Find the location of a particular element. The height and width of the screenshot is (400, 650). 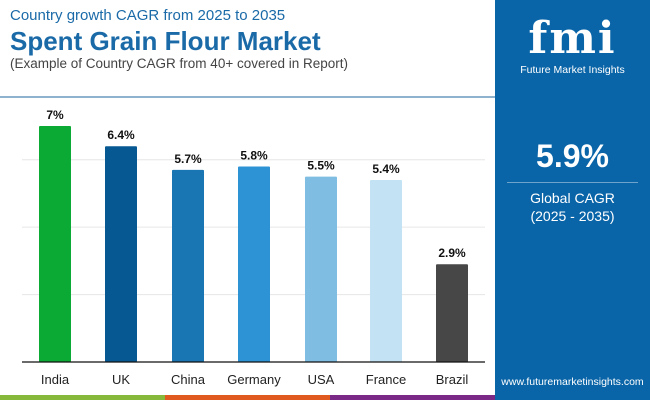

x-tick-label: USA is located at coordinates (321, 379).